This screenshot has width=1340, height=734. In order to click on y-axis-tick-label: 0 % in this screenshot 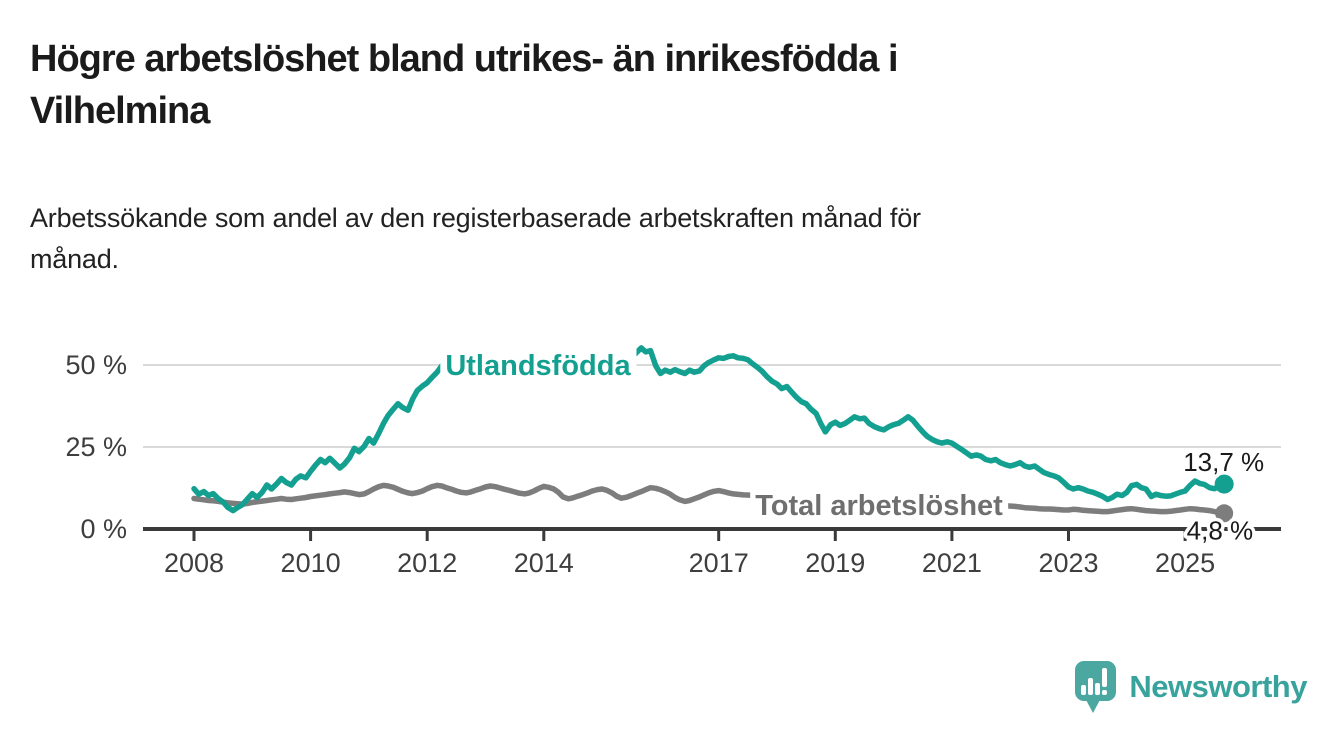, I will do `click(103, 529)`.